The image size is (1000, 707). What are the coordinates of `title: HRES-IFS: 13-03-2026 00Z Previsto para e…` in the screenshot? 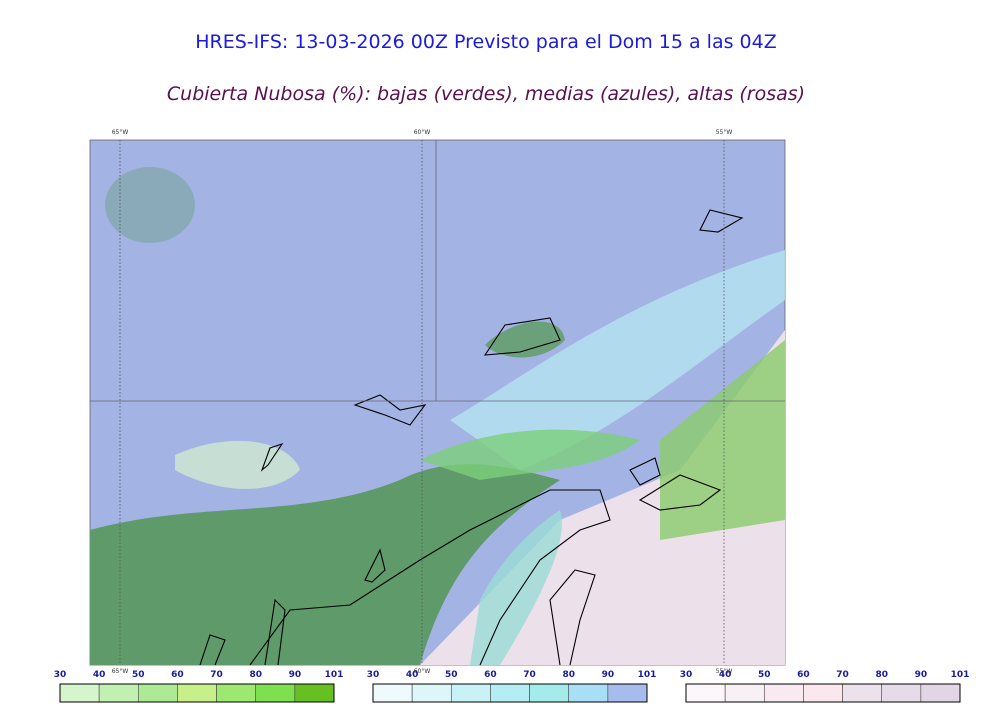 It's located at (486, 42).